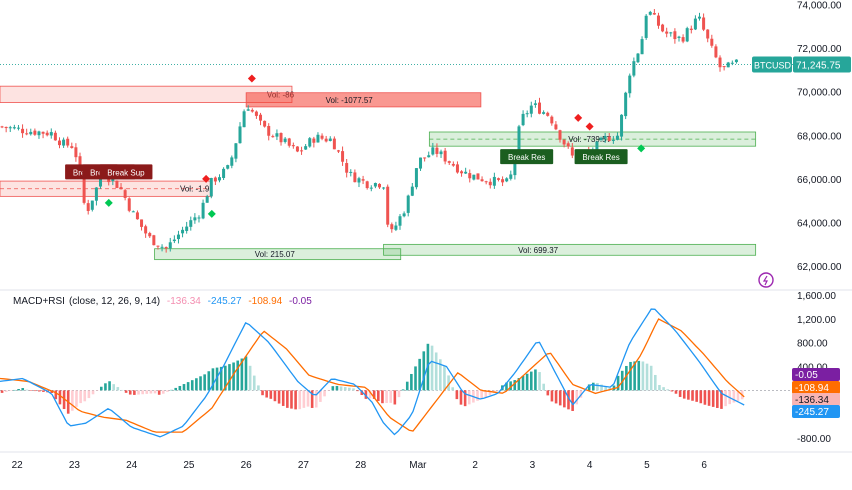  What do you see at coordinates (265, 301) in the screenshot?
I see `legend-value-signal: -108.94` at bounding box center [265, 301].